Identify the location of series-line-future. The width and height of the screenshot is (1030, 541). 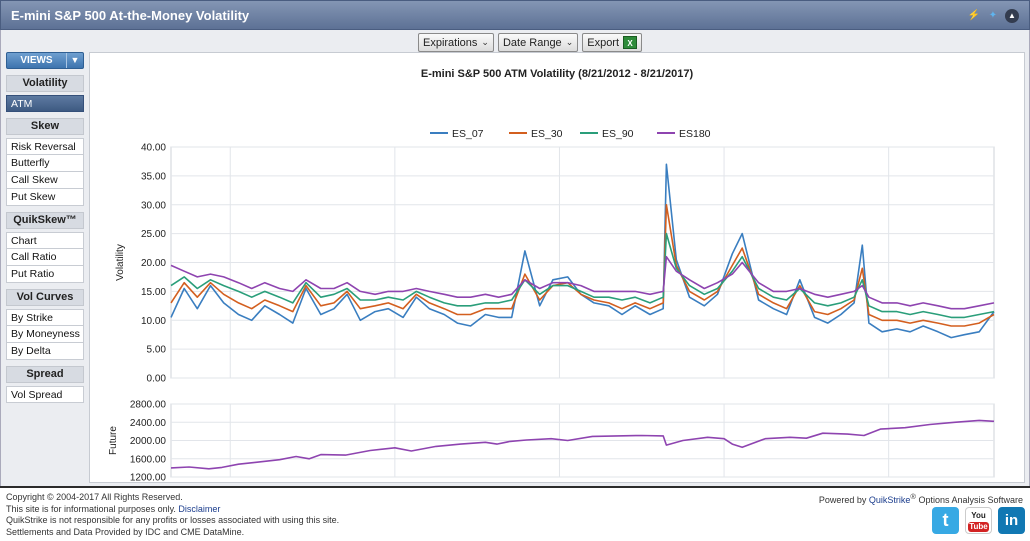
(582, 444).